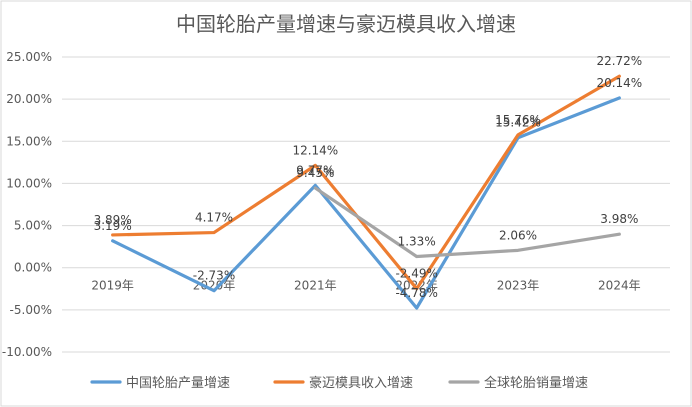 The height and width of the screenshot is (407, 692). I want to click on data-label: 20.14%, so click(619, 83).